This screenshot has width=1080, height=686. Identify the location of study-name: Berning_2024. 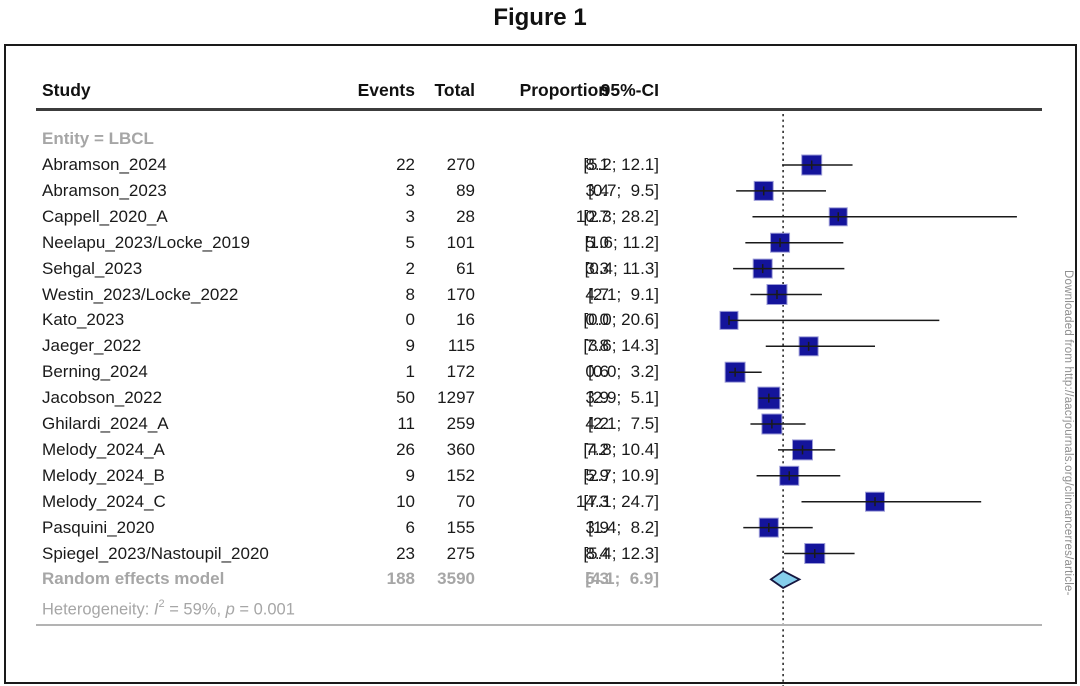
(95, 372).